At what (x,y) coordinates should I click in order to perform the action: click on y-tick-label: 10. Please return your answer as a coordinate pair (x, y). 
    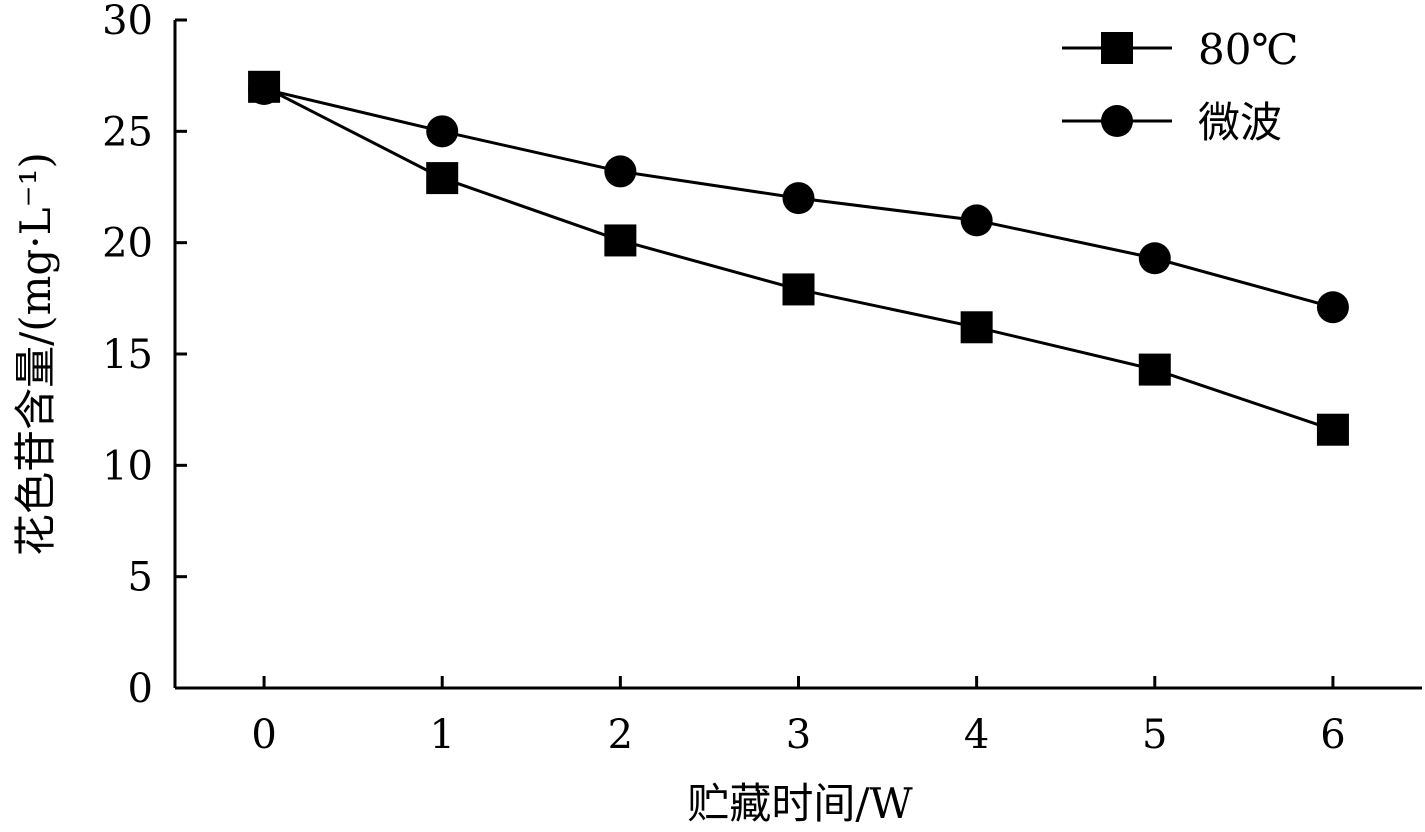
    Looking at the image, I should click on (127, 466).